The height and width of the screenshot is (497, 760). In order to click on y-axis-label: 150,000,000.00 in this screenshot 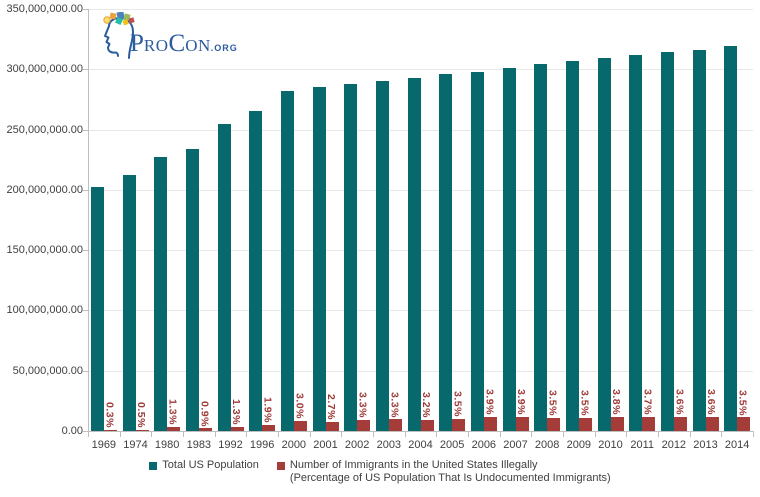, I will do `click(44, 250)`.